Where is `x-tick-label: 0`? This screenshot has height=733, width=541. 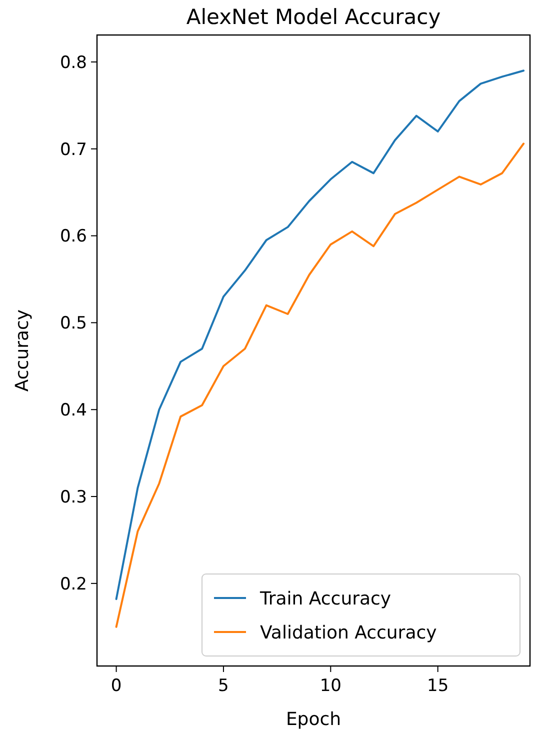
x-tick-label: 0 is located at coordinates (116, 686).